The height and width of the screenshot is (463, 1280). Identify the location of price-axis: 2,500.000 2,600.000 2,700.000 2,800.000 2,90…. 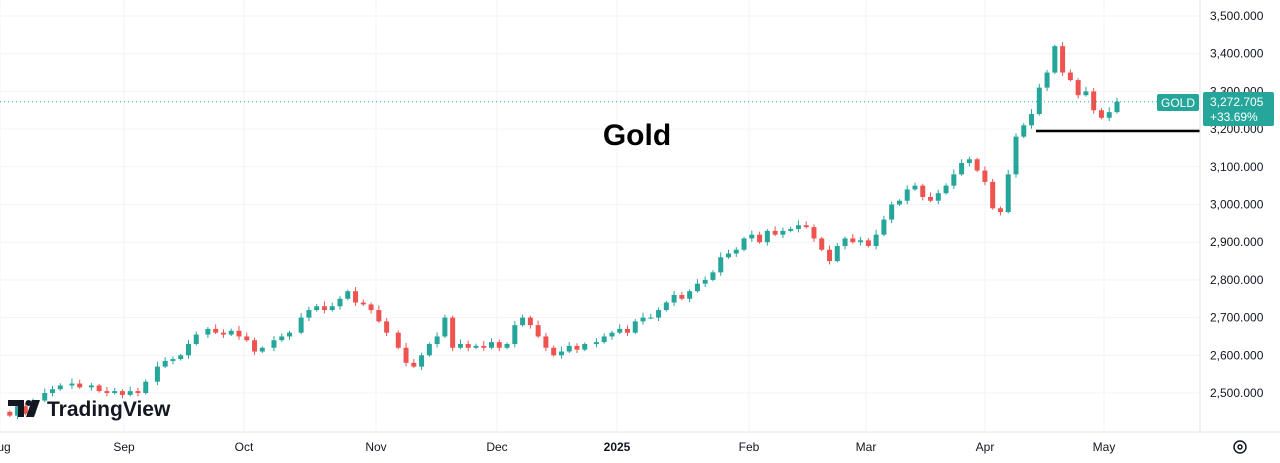
(1237, 204).